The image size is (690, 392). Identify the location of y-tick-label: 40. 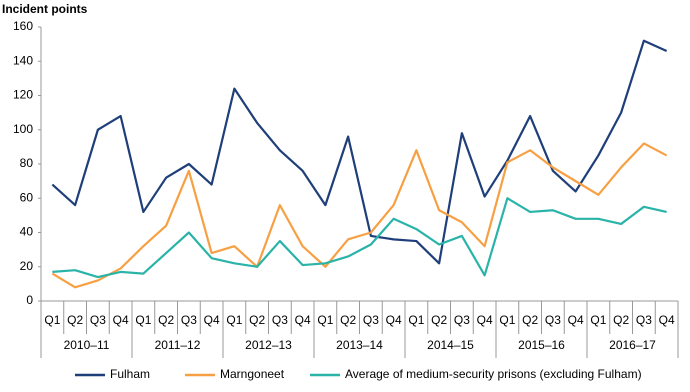
(27, 232).